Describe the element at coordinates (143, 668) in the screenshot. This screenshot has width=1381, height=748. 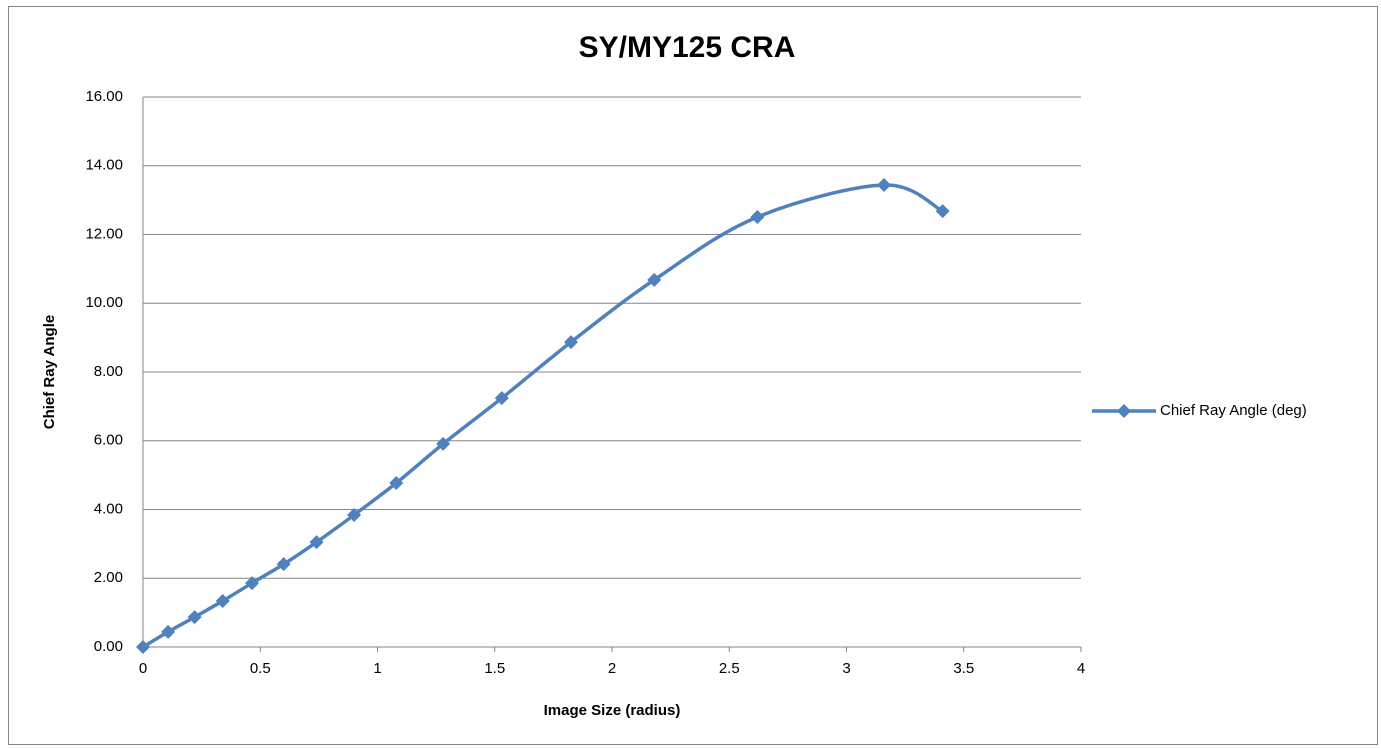
I see `x-tick-label: 0` at that location.